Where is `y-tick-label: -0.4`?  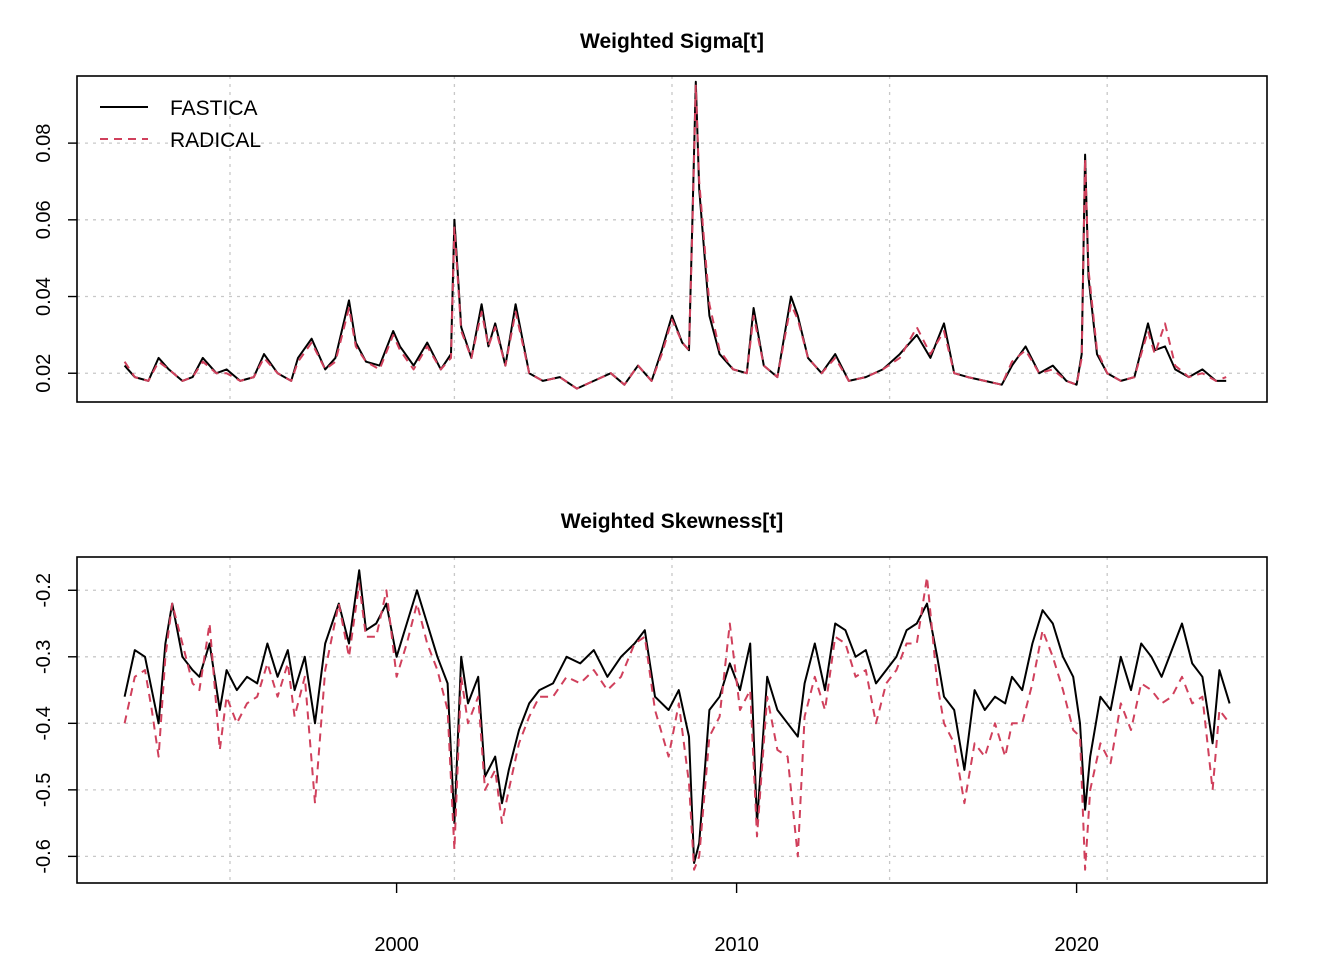
y-tick-label: -0.4 is located at coordinates (44, 723).